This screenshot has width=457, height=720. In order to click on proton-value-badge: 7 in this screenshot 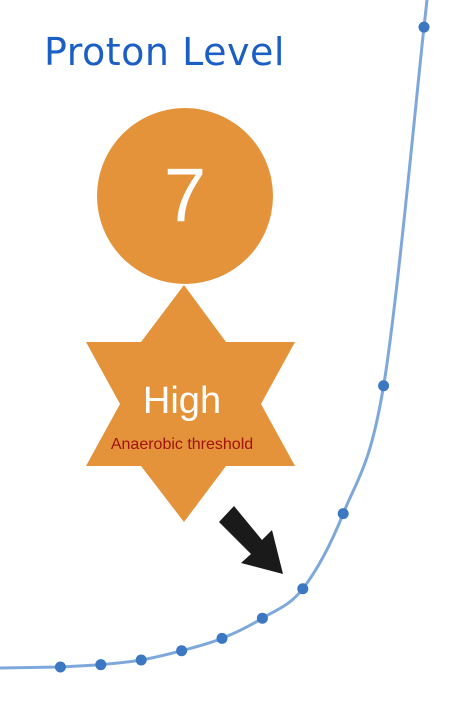, I will do `click(185, 196)`.